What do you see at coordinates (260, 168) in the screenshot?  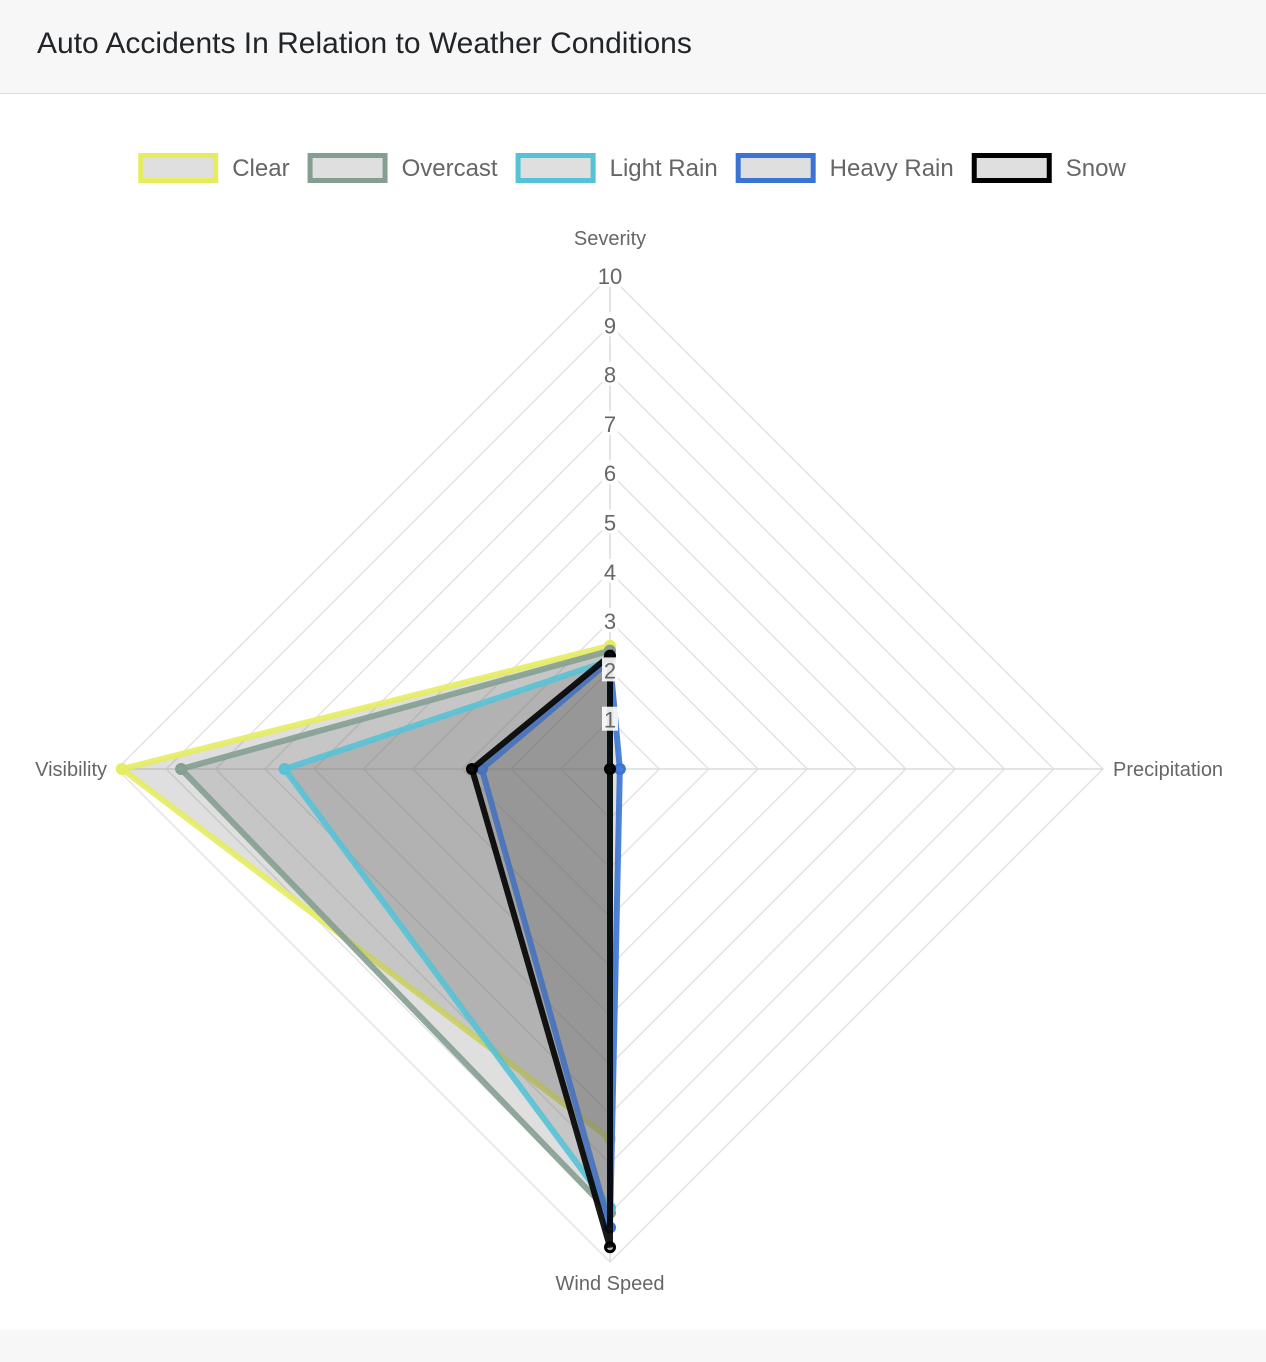 I see `legend-label: Clear` at bounding box center [260, 168].